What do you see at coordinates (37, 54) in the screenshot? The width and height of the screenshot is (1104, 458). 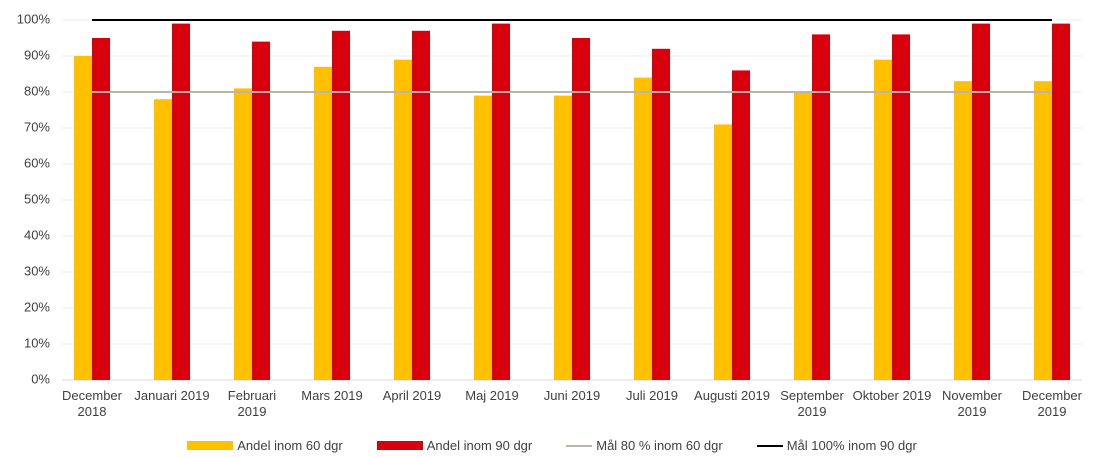 I see `y-tick-label: 90%` at bounding box center [37, 54].